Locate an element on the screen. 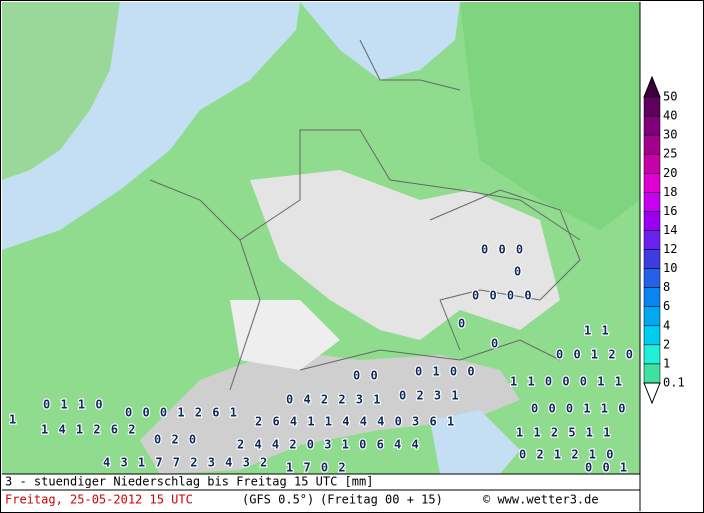 Image resolution: width=704 pixels, height=513 pixels. legend-label: 16 is located at coordinates (670, 211).